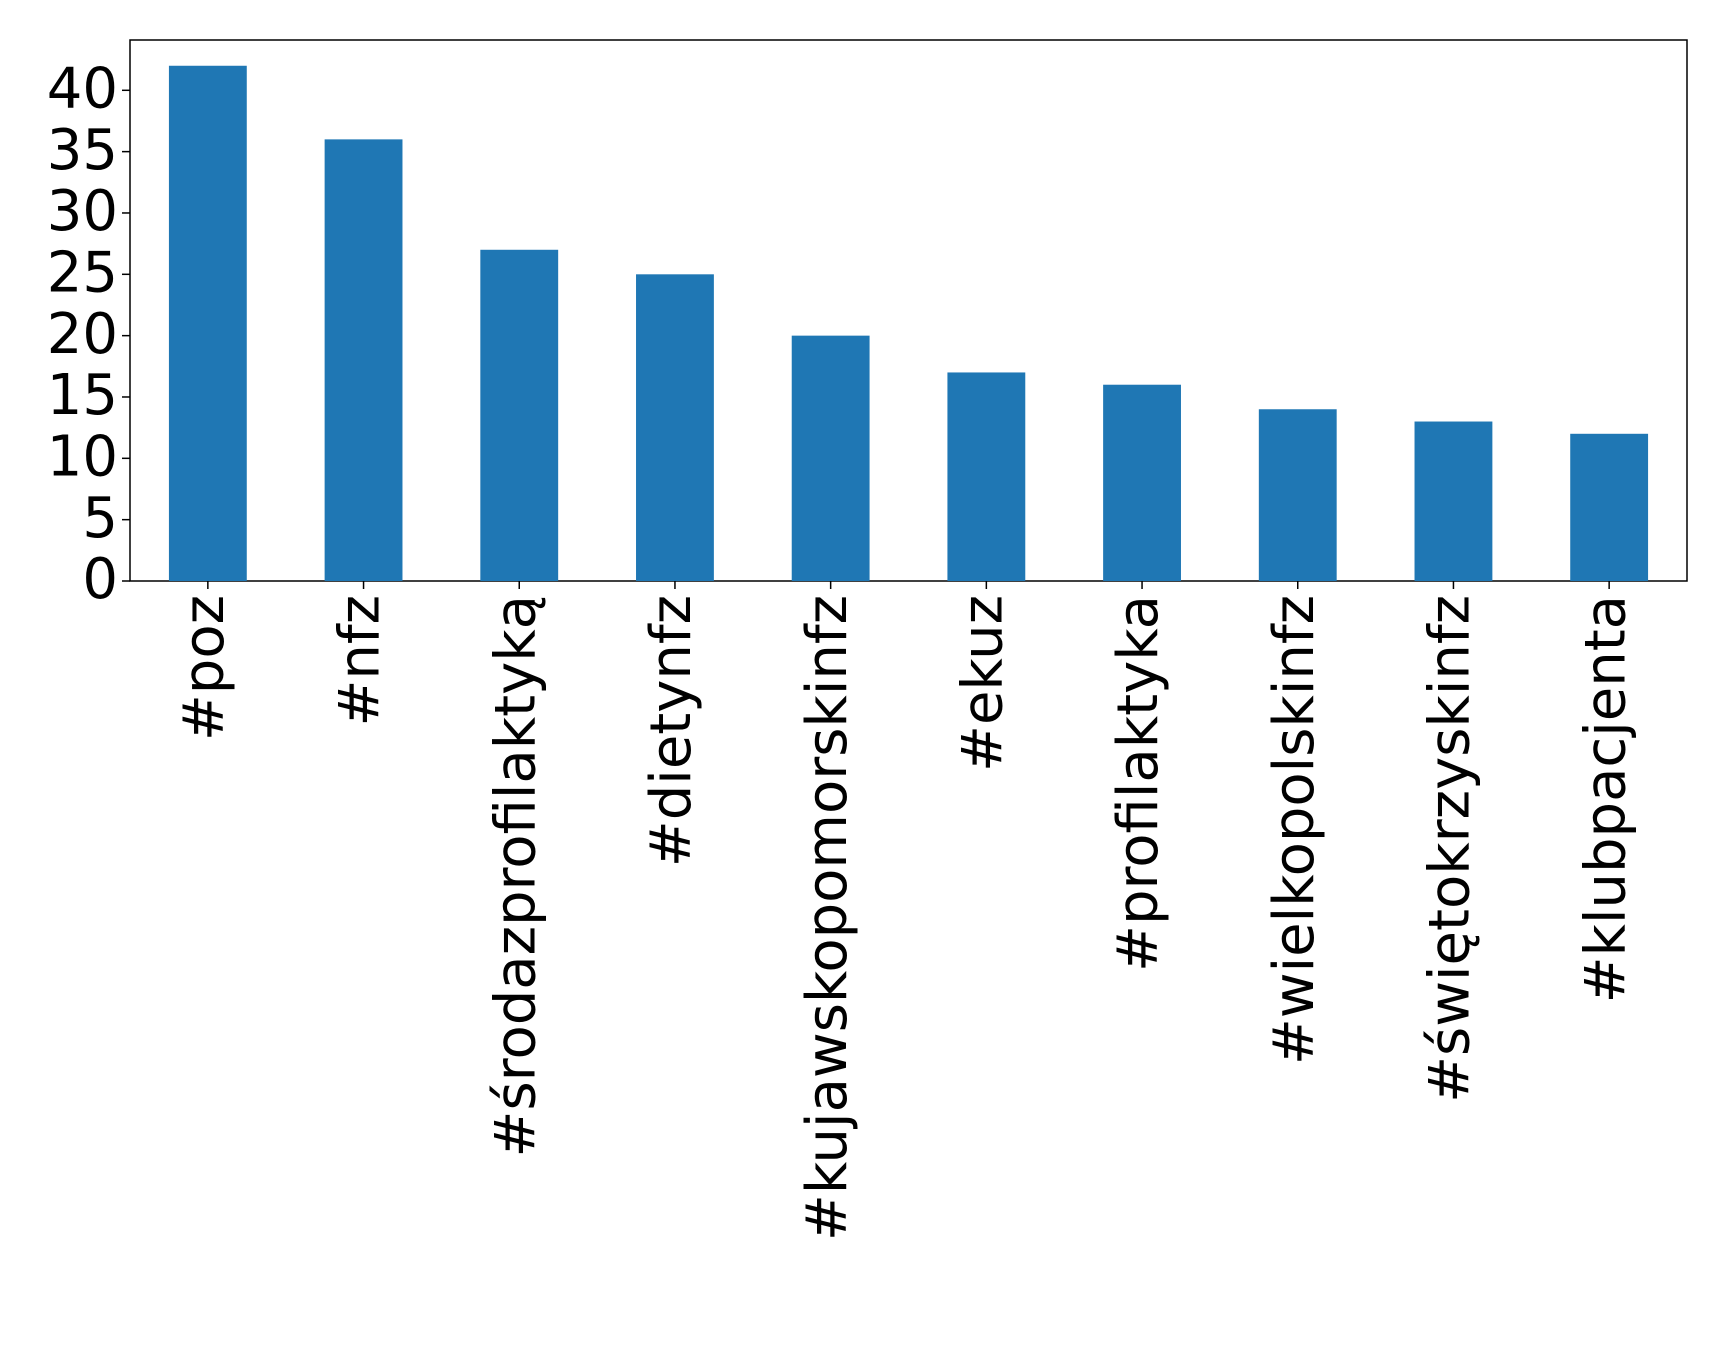 Image resolution: width=1719 pixels, height=1348 pixels. What do you see at coordinates (82, 150) in the screenshot?
I see `y-tick-label: 35` at bounding box center [82, 150].